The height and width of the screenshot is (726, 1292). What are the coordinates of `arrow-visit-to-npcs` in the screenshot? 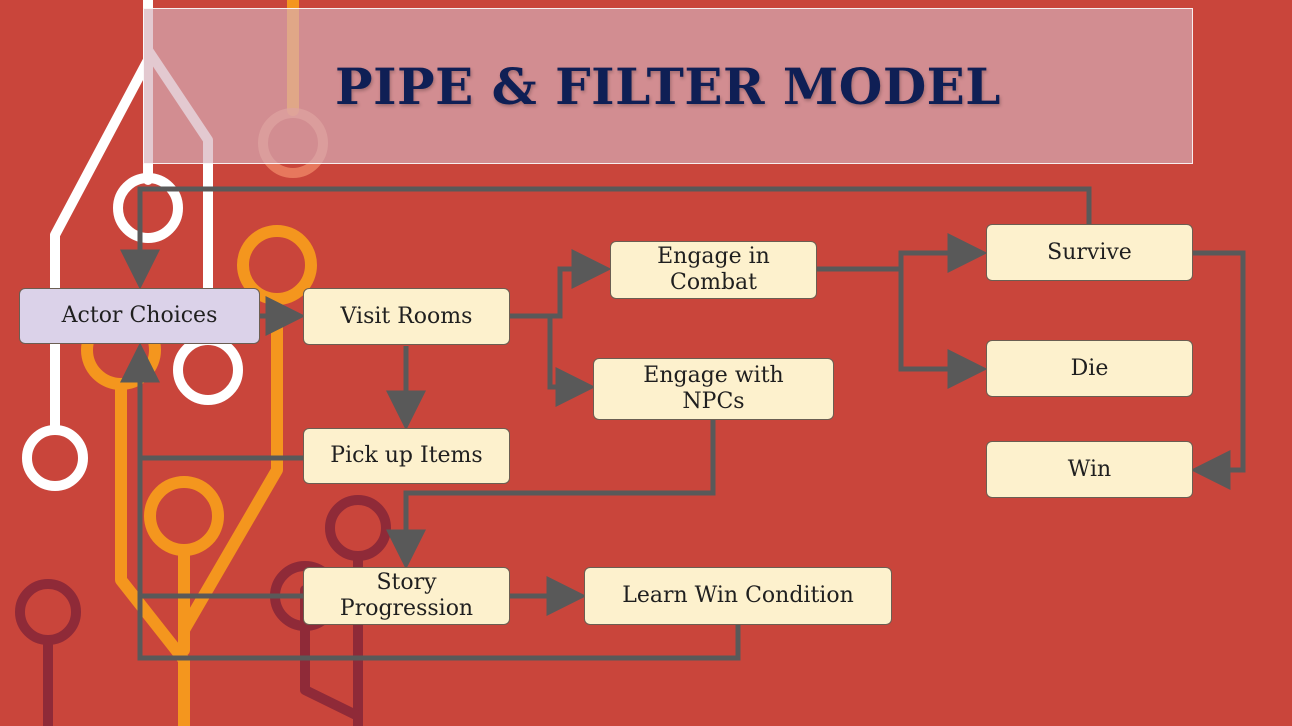 It's located at (553, 360).